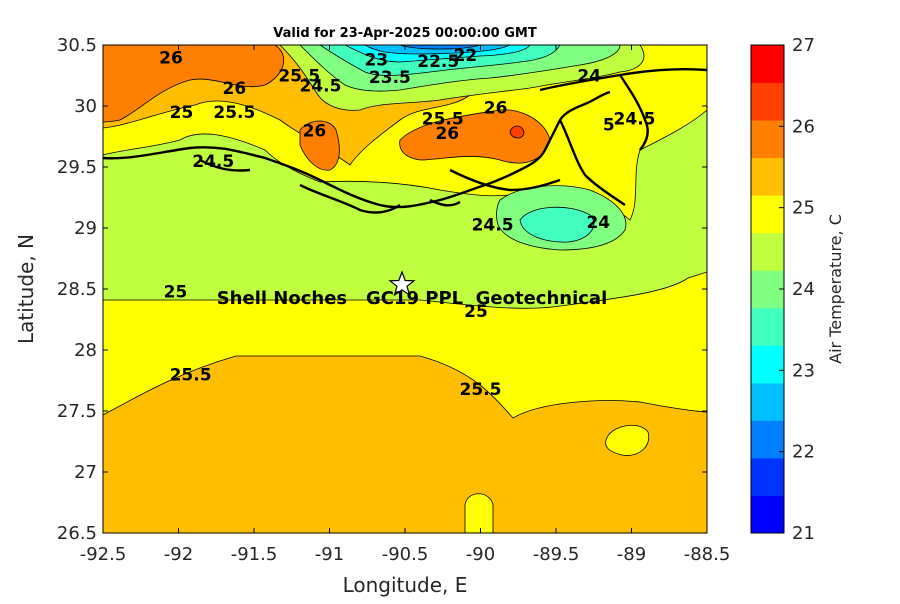  What do you see at coordinates (557, 224) in the screenshot?
I see `band-23.5-east` at bounding box center [557, 224].